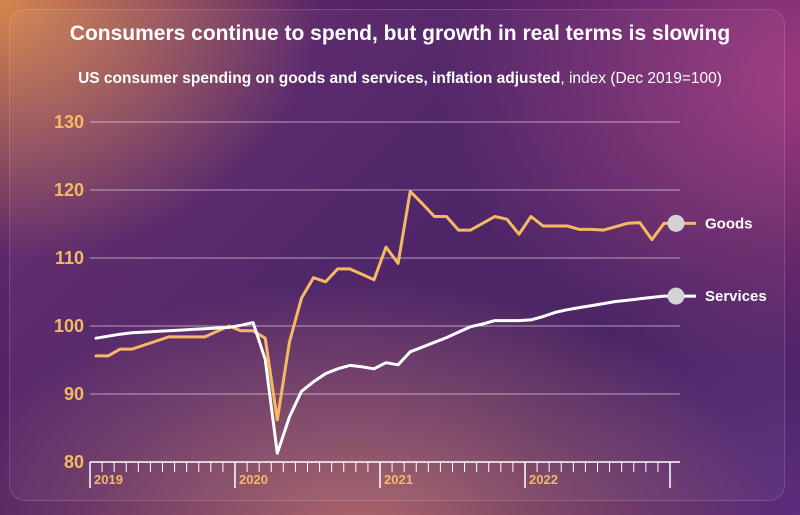 The height and width of the screenshot is (515, 800). I want to click on y-tick-label: 120, so click(69, 190).